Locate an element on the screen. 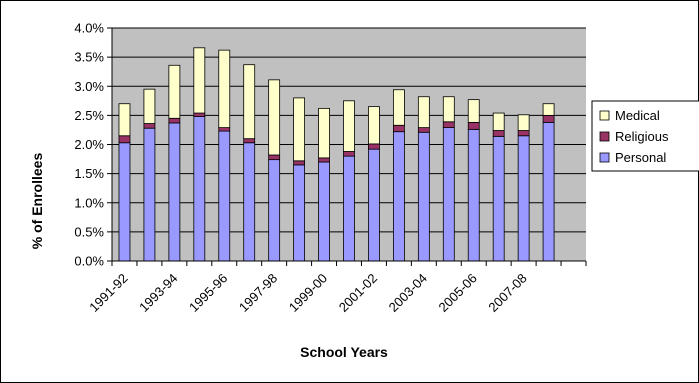 This screenshot has height=383, width=699. x-tick-label: 1995-96 is located at coordinates (208, 293).